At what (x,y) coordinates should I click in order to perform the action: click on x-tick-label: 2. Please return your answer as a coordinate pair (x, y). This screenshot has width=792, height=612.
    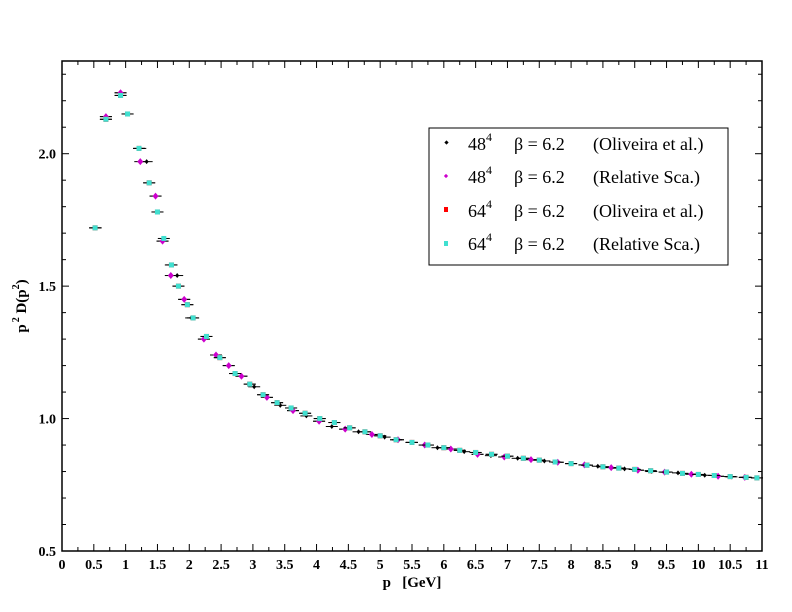
    Looking at the image, I should click on (189, 565).